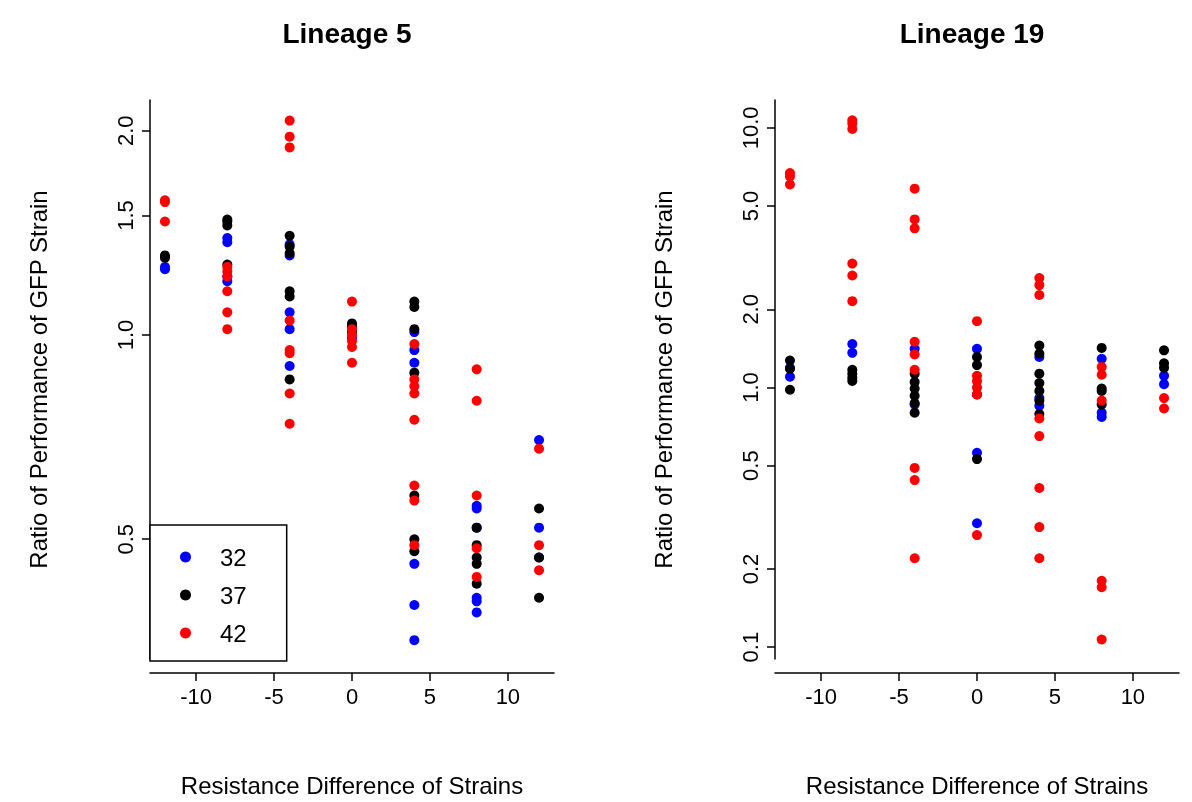  I want to click on y-tick-label: 10.0, so click(750, 128).